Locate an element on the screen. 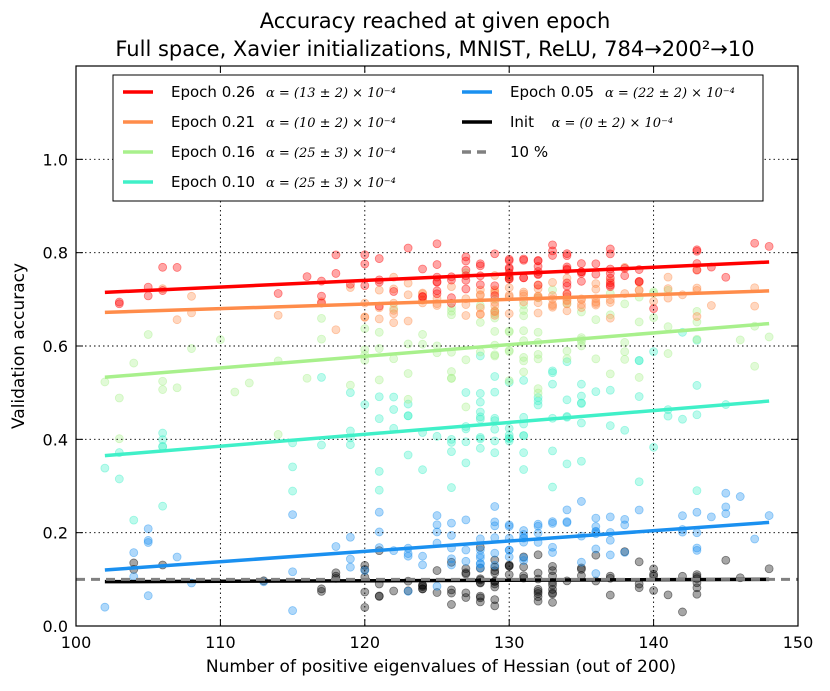  y-tick-label: 1.0 is located at coordinates (55, 159).